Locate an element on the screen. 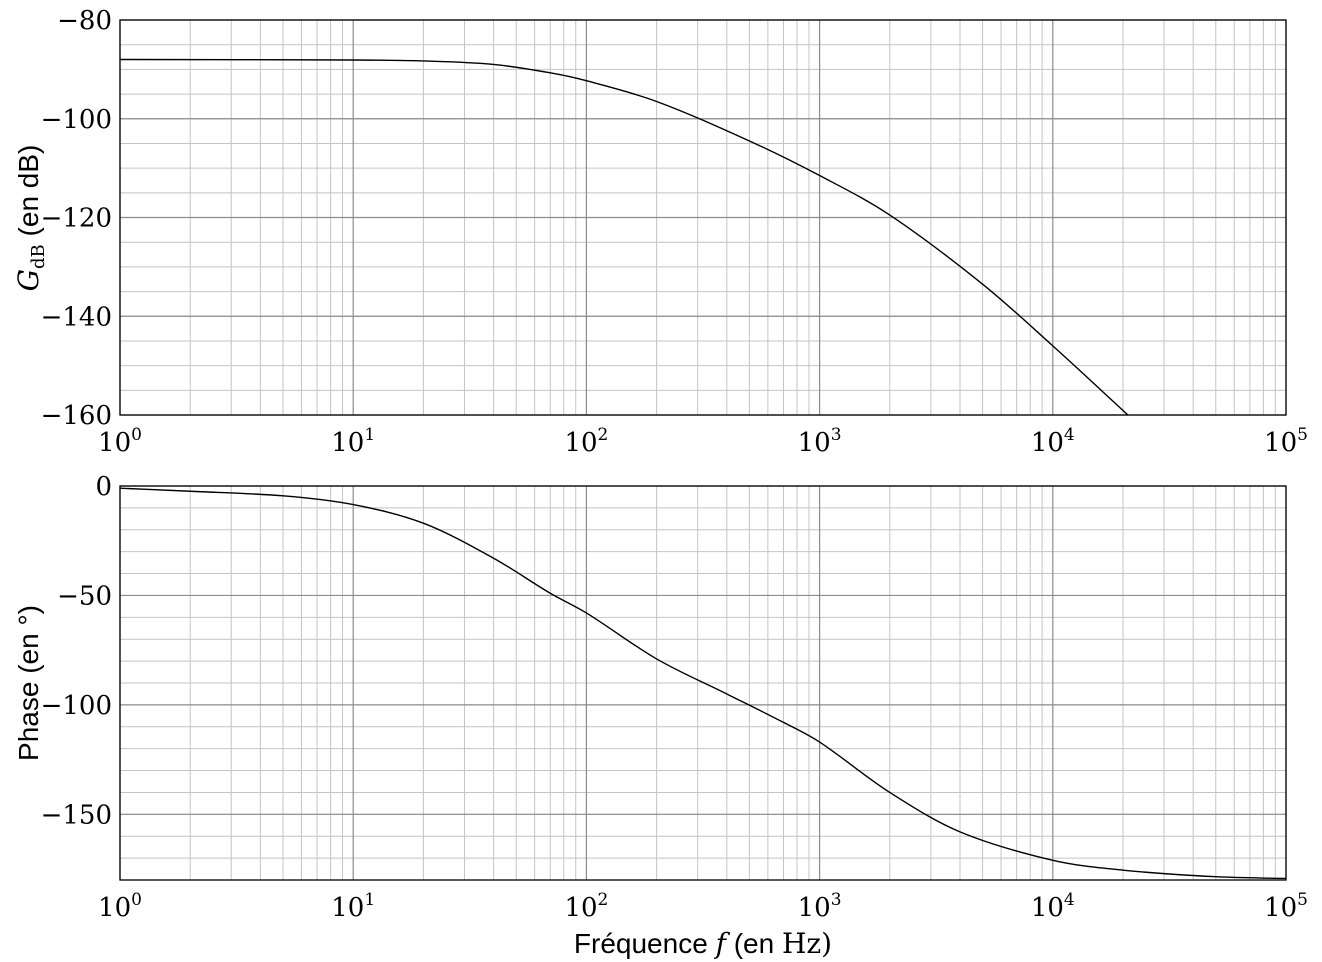  y-tick-label: −140 is located at coordinates (76, 317).